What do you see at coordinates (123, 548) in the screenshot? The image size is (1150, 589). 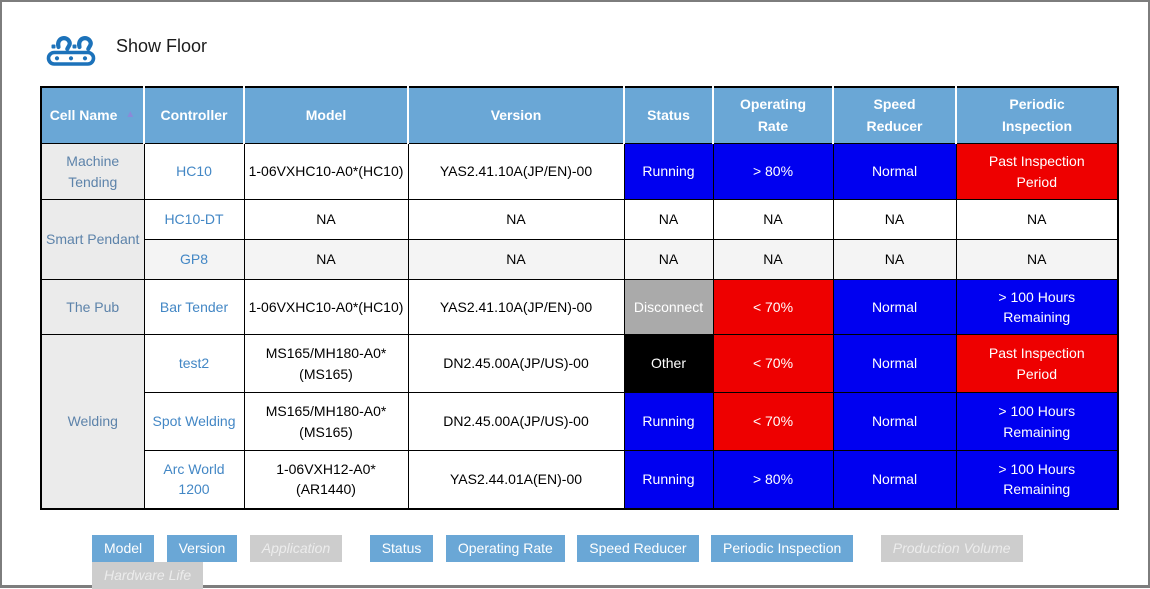 I see `filter-button-model: Model` at bounding box center [123, 548].